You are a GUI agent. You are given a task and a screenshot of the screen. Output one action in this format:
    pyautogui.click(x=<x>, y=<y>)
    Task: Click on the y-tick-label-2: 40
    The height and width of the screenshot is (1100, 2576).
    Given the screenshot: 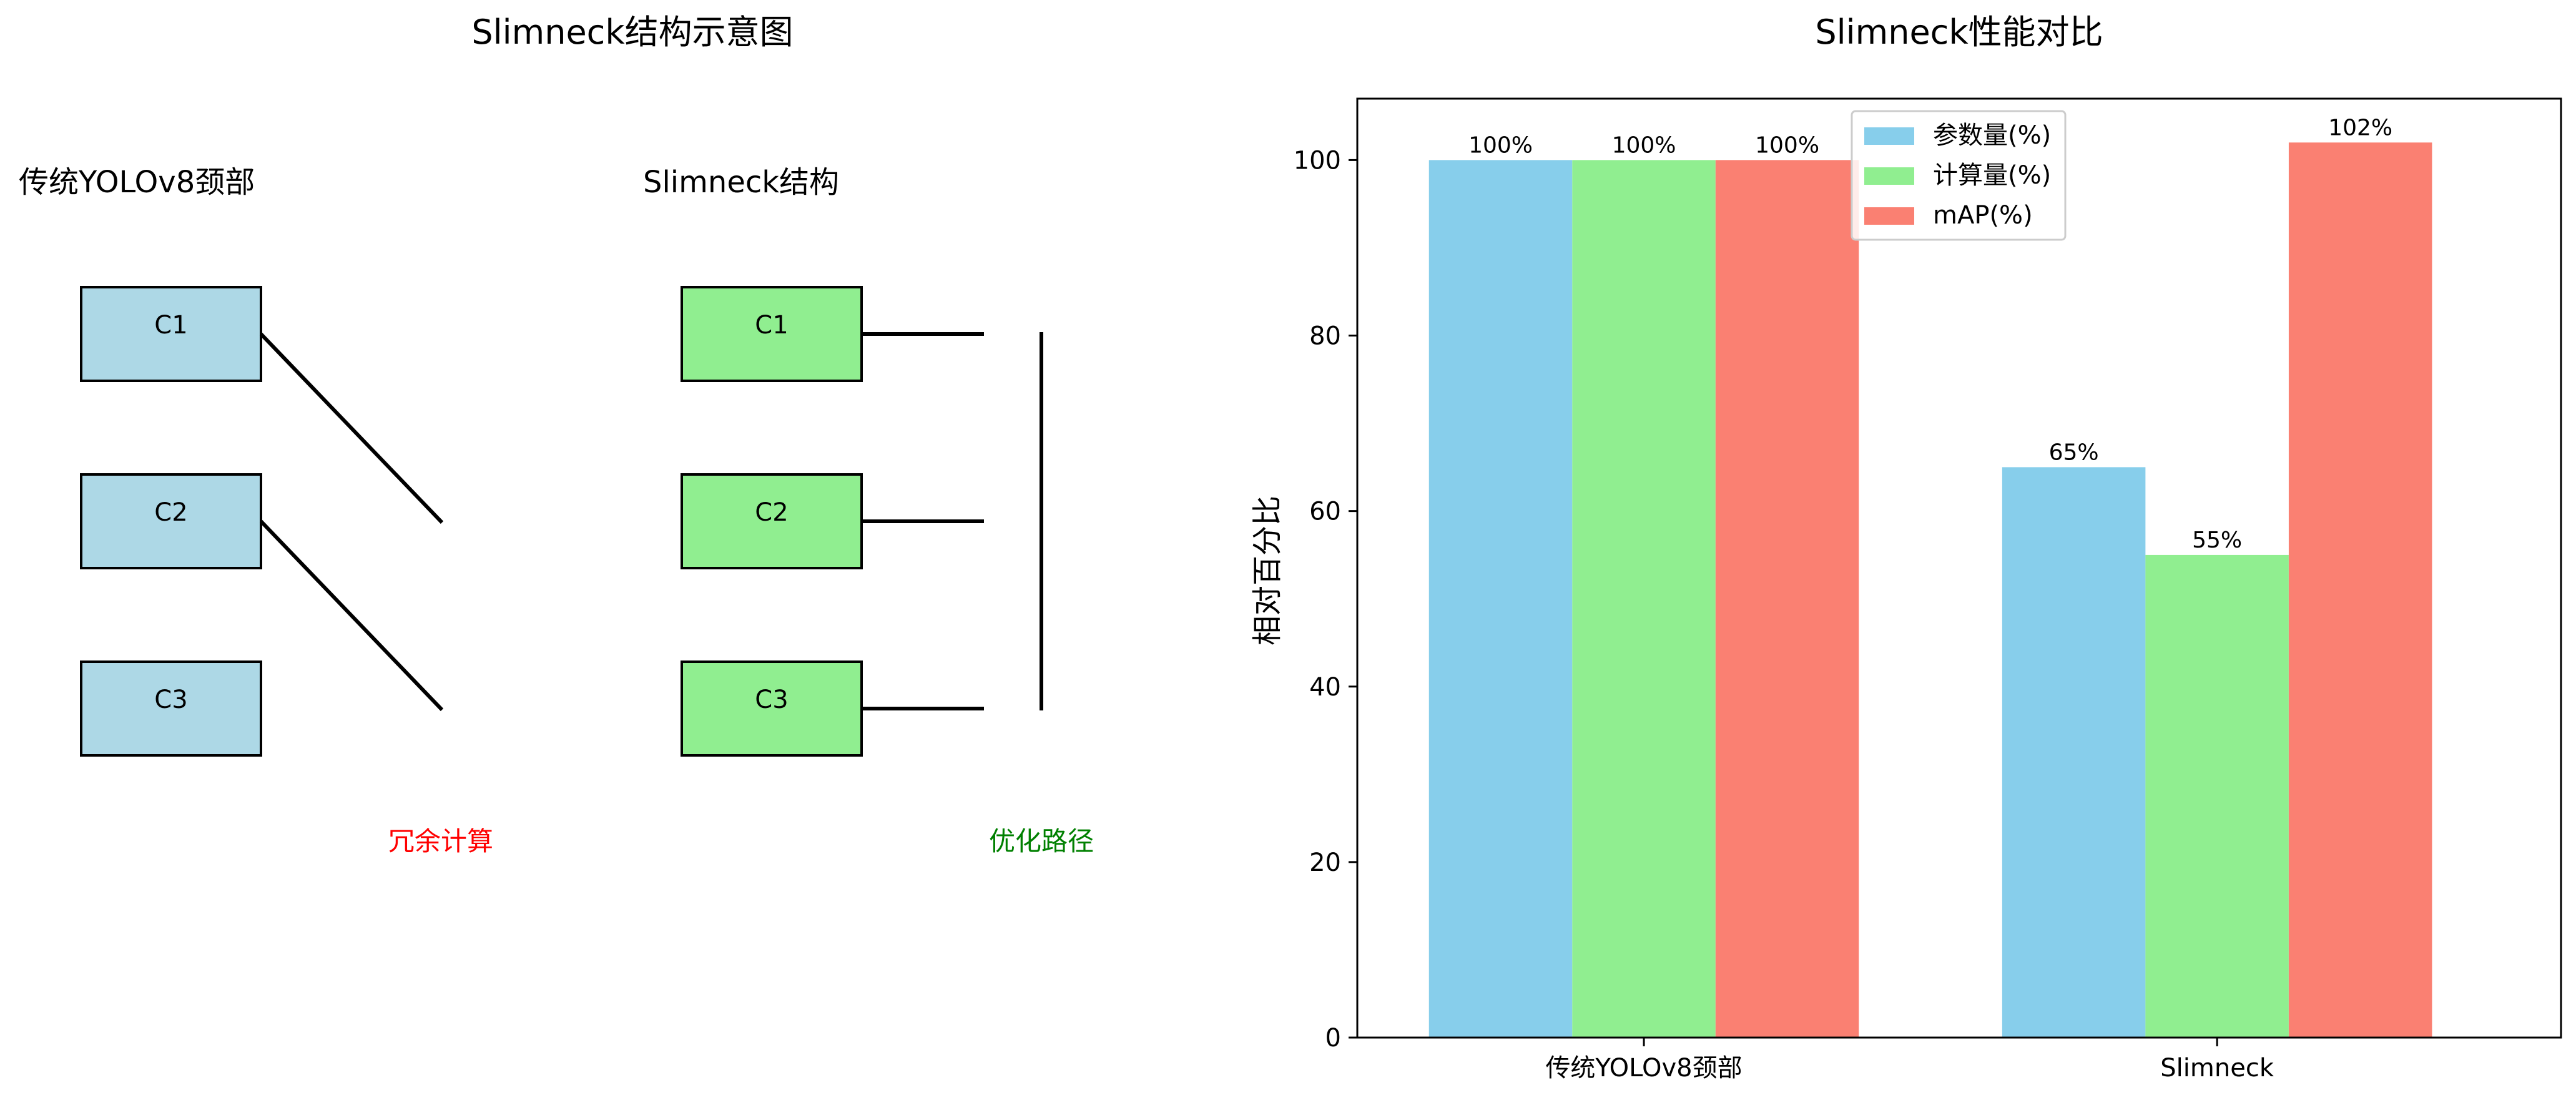 What is the action you would take?
    pyautogui.click(x=1325, y=687)
    